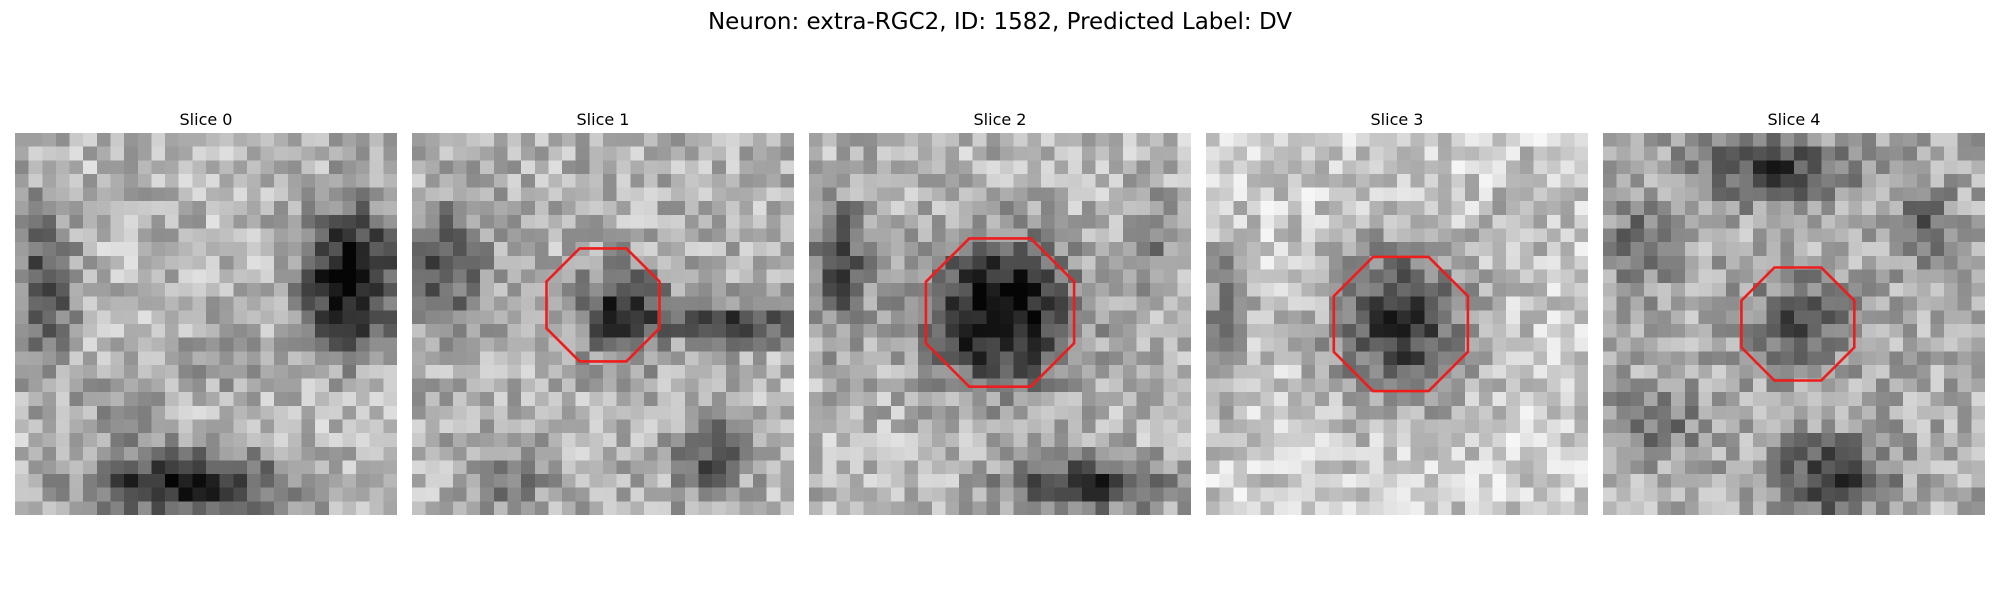 This screenshot has height=600, width=2000. I want to click on slice-panel-4: Slice 4, so click(1794, 311).